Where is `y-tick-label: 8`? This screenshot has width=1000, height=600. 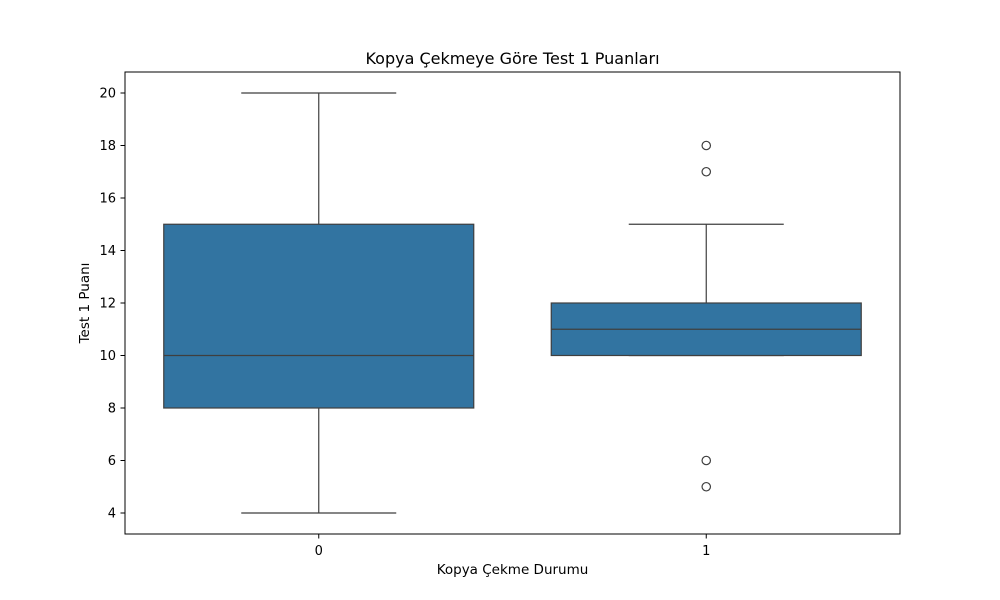 y-tick-label: 8 is located at coordinates (112, 409).